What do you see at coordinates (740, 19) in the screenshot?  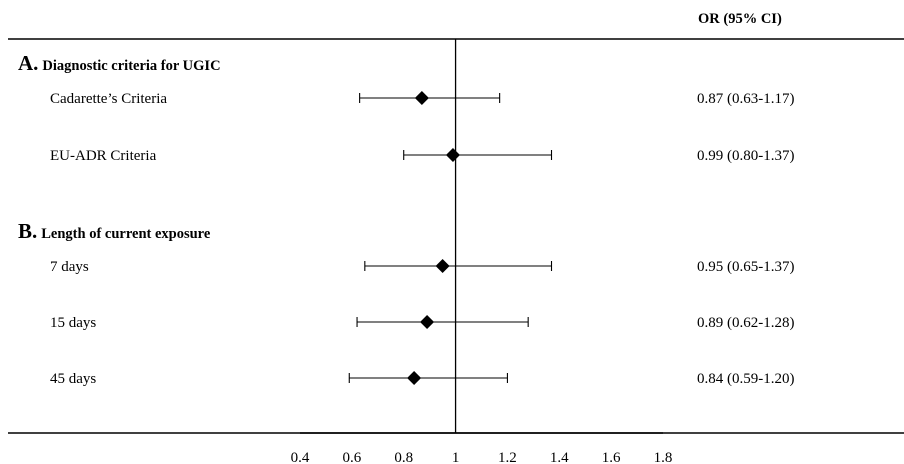 I see `or-ci-column-header: OR (95% CI)` at bounding box center [740, 19].